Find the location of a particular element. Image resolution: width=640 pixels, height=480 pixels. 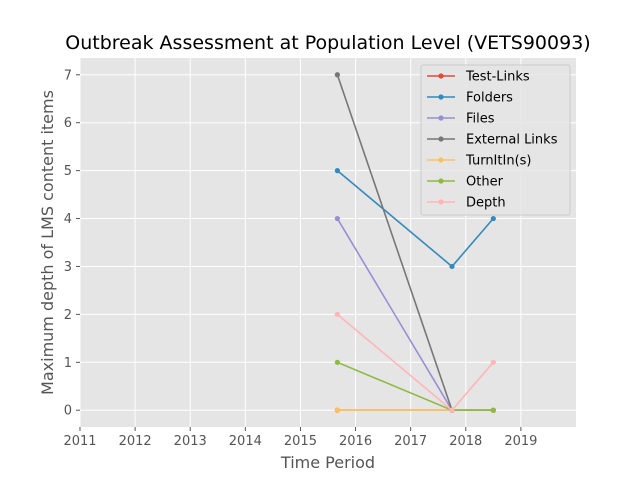

y-tick-label: 4 is located at coordinates (68, 219).